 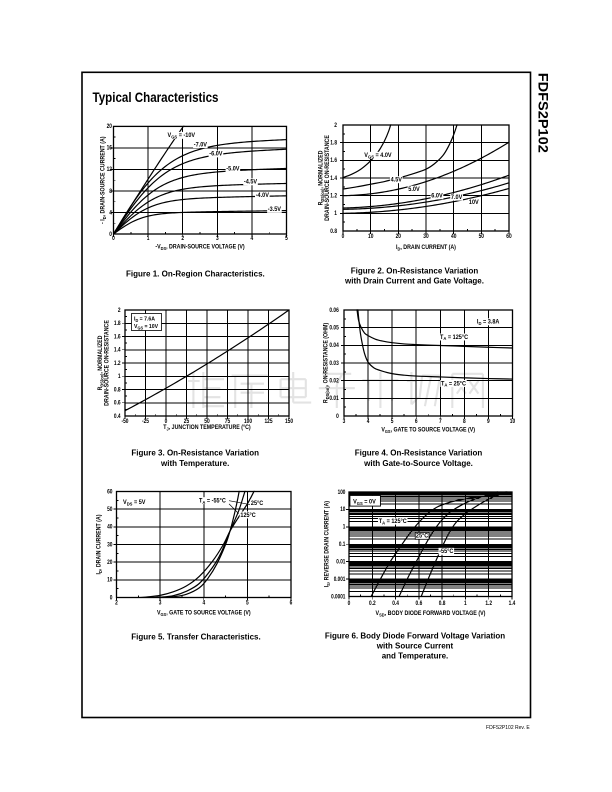 What do you see at coordinates (340, 580) in the screenshot?
I see `svg-text: 0.001` at bounding box center [340, 580].